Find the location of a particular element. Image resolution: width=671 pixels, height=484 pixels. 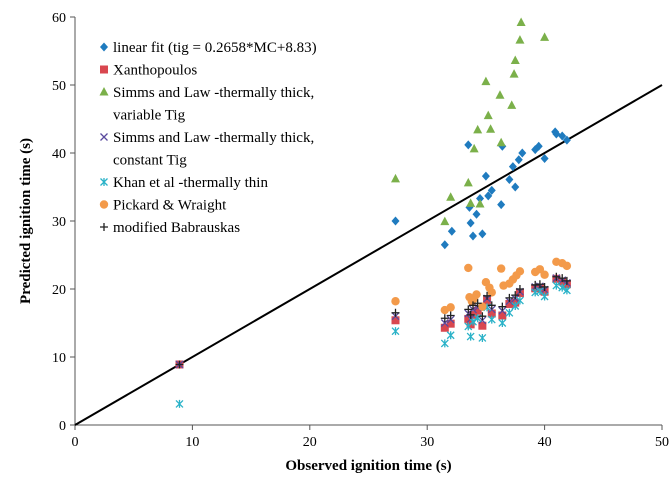

legend-item: linear fit (tig = 0.2658*MC+8.83) is located at coordinates (208, 48).